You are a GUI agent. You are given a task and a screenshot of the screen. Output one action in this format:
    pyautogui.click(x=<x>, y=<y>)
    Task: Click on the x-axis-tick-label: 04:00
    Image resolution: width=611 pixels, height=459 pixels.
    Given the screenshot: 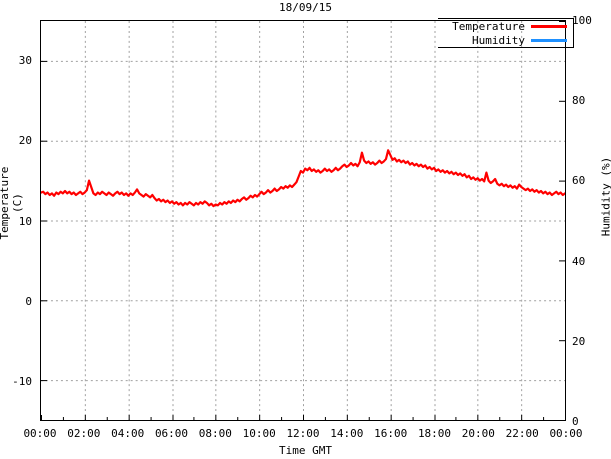 What is the action you would take?
    pyautogui.click(x=128, y=433)
    